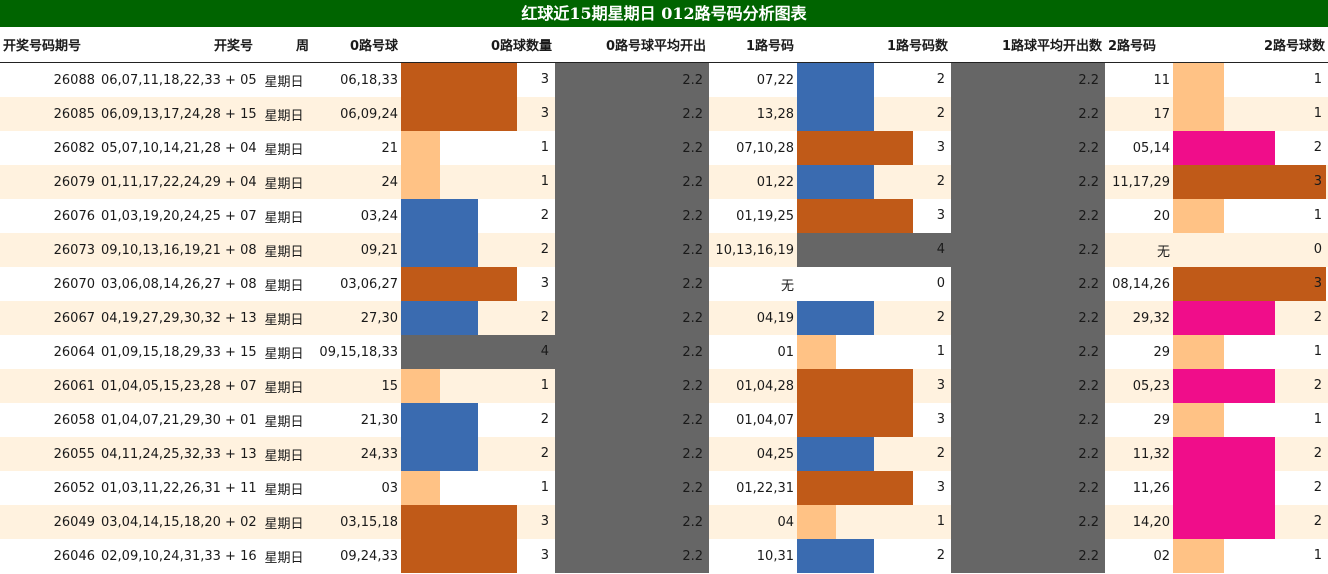 Image resolution: width=1328 pixels, height=574 pixels. I want to click on route2-count-cell: 3, so click(1250, 284).